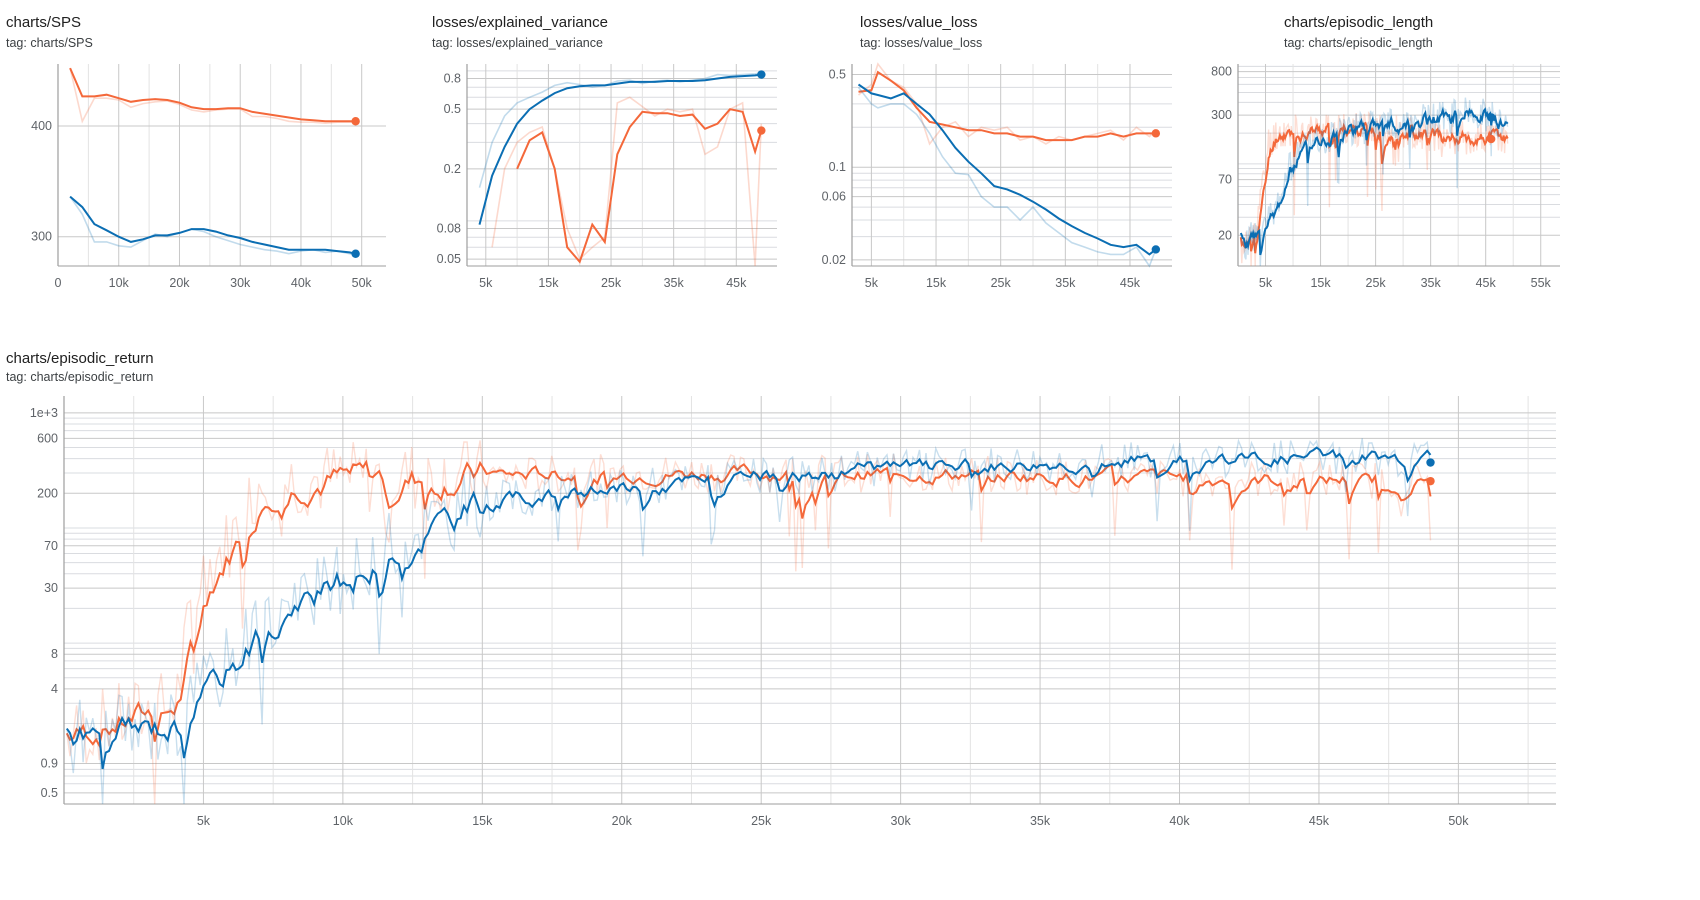 Image resolution: width=1700 pixels, height=900 pixels. What do you see at coordinates (47, 493) in the screenshot?
I see `y-tick-label: 200` at bounding box center [47, 493].